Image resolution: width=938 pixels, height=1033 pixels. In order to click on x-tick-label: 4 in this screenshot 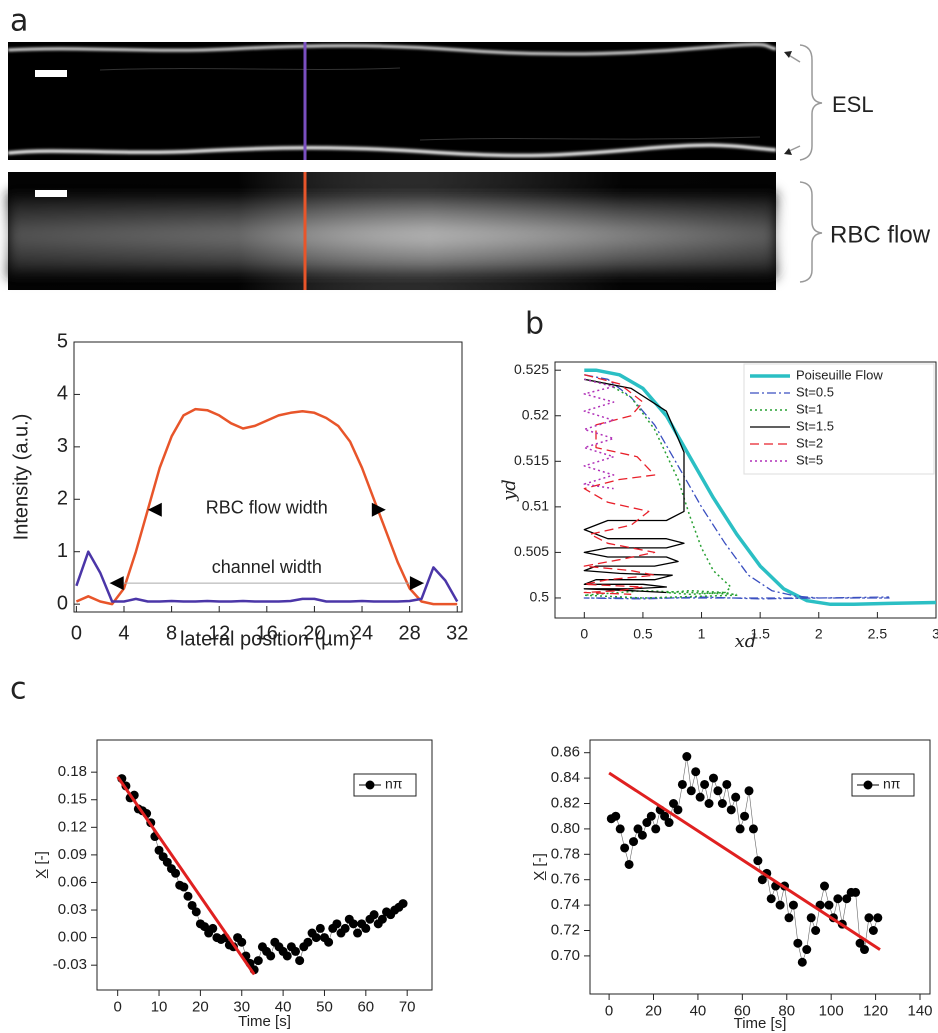, I will do `click(123, 633)`.